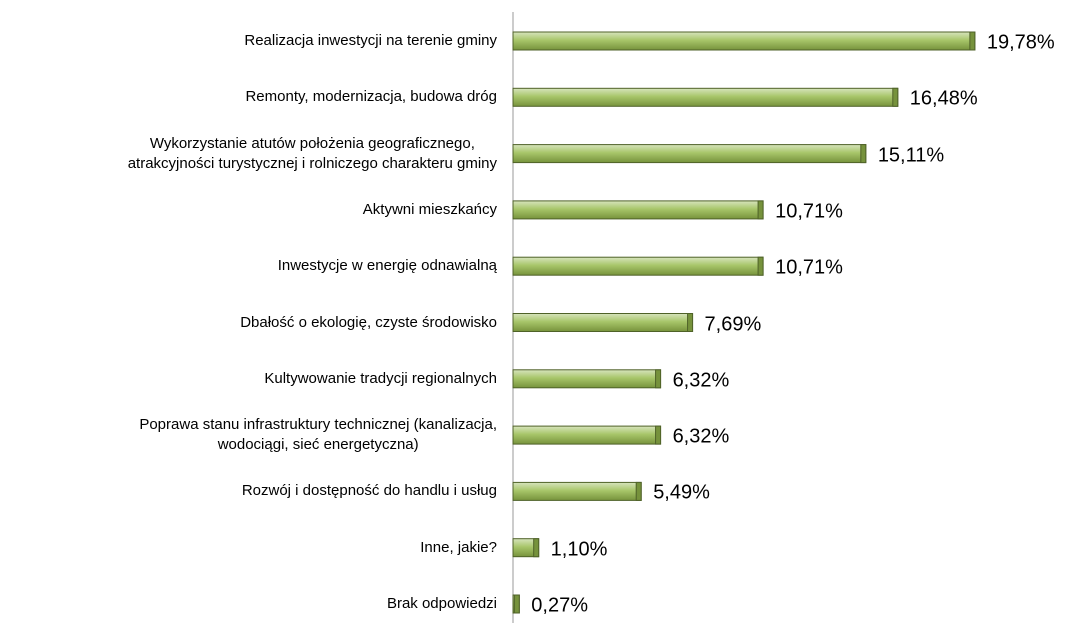 This screenshot has height=623, width=1073. I want to click on category-label: Aktywni mieszkańcy, so click(429, 209).